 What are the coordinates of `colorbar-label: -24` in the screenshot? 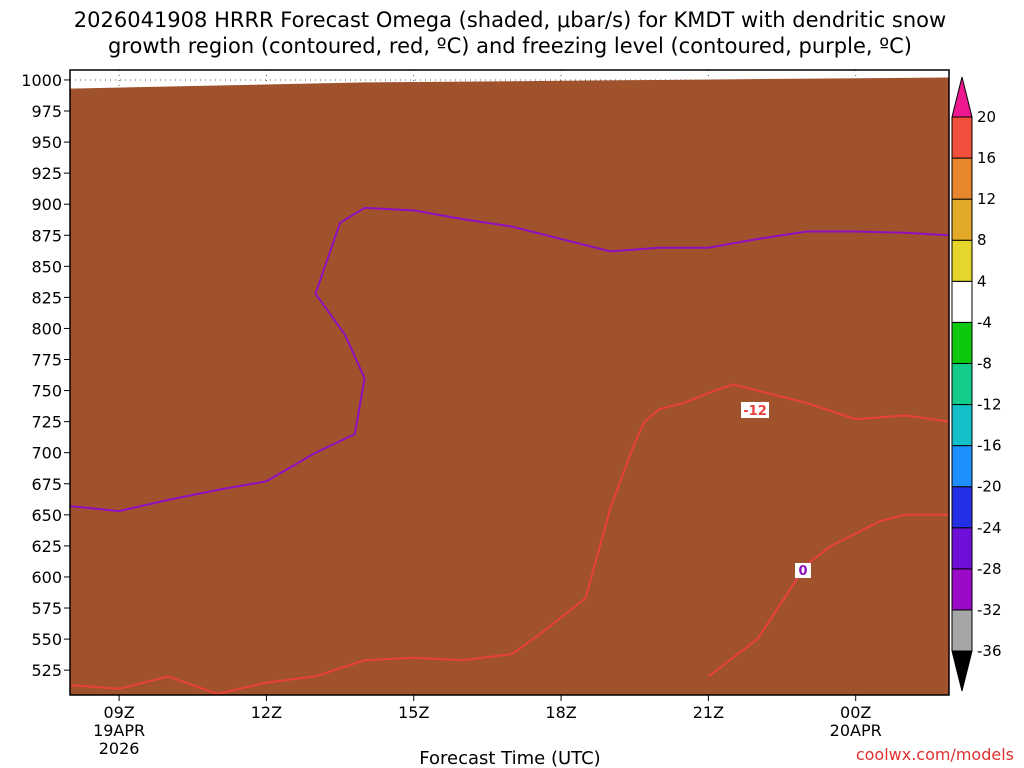 It's located at (989, 528).